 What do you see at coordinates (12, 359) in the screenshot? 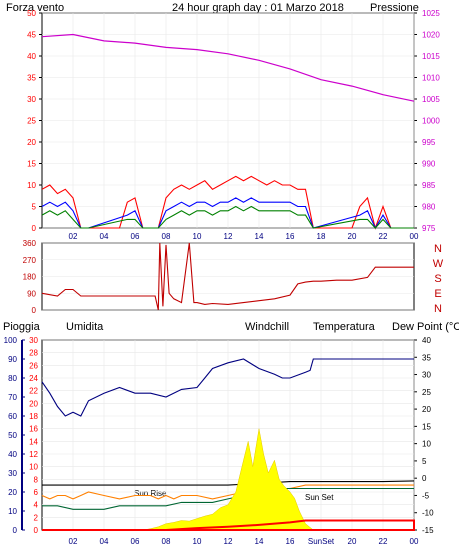
I see `humidity-tick-label: 90` at bounding box center [12, 359].